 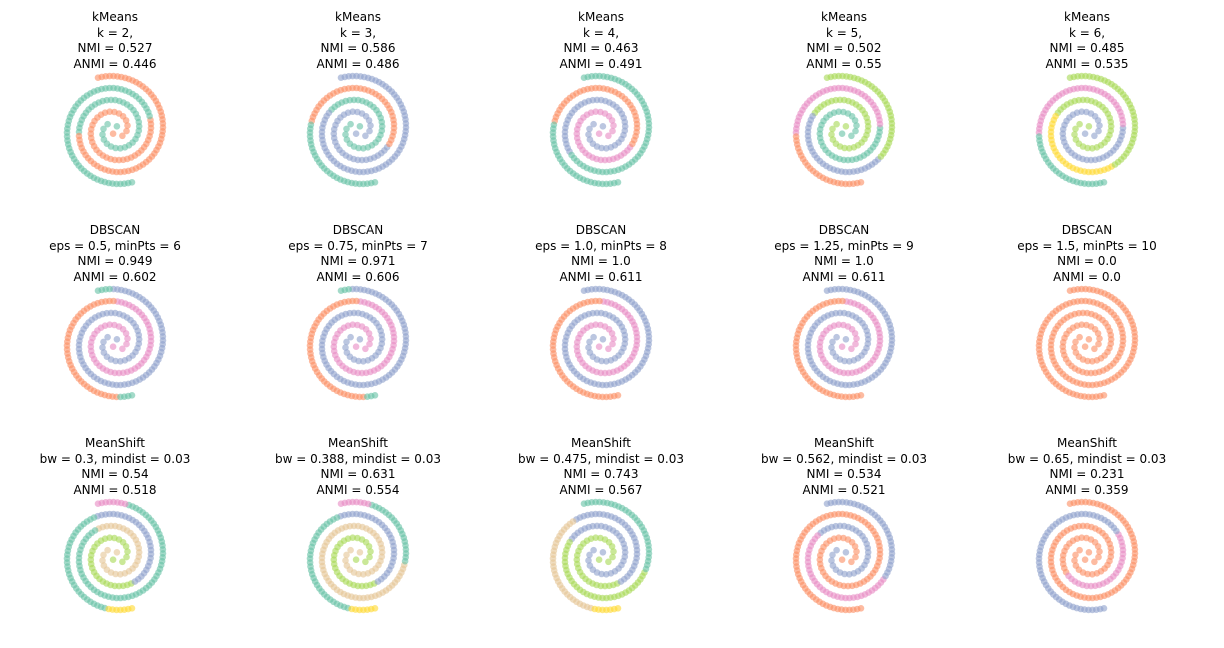 What do you see at coordinates (601, 245) in the screenshot?
I see `panel-title-line: eps = 1.0, minPts = 8` at bounding box center [601, 245].